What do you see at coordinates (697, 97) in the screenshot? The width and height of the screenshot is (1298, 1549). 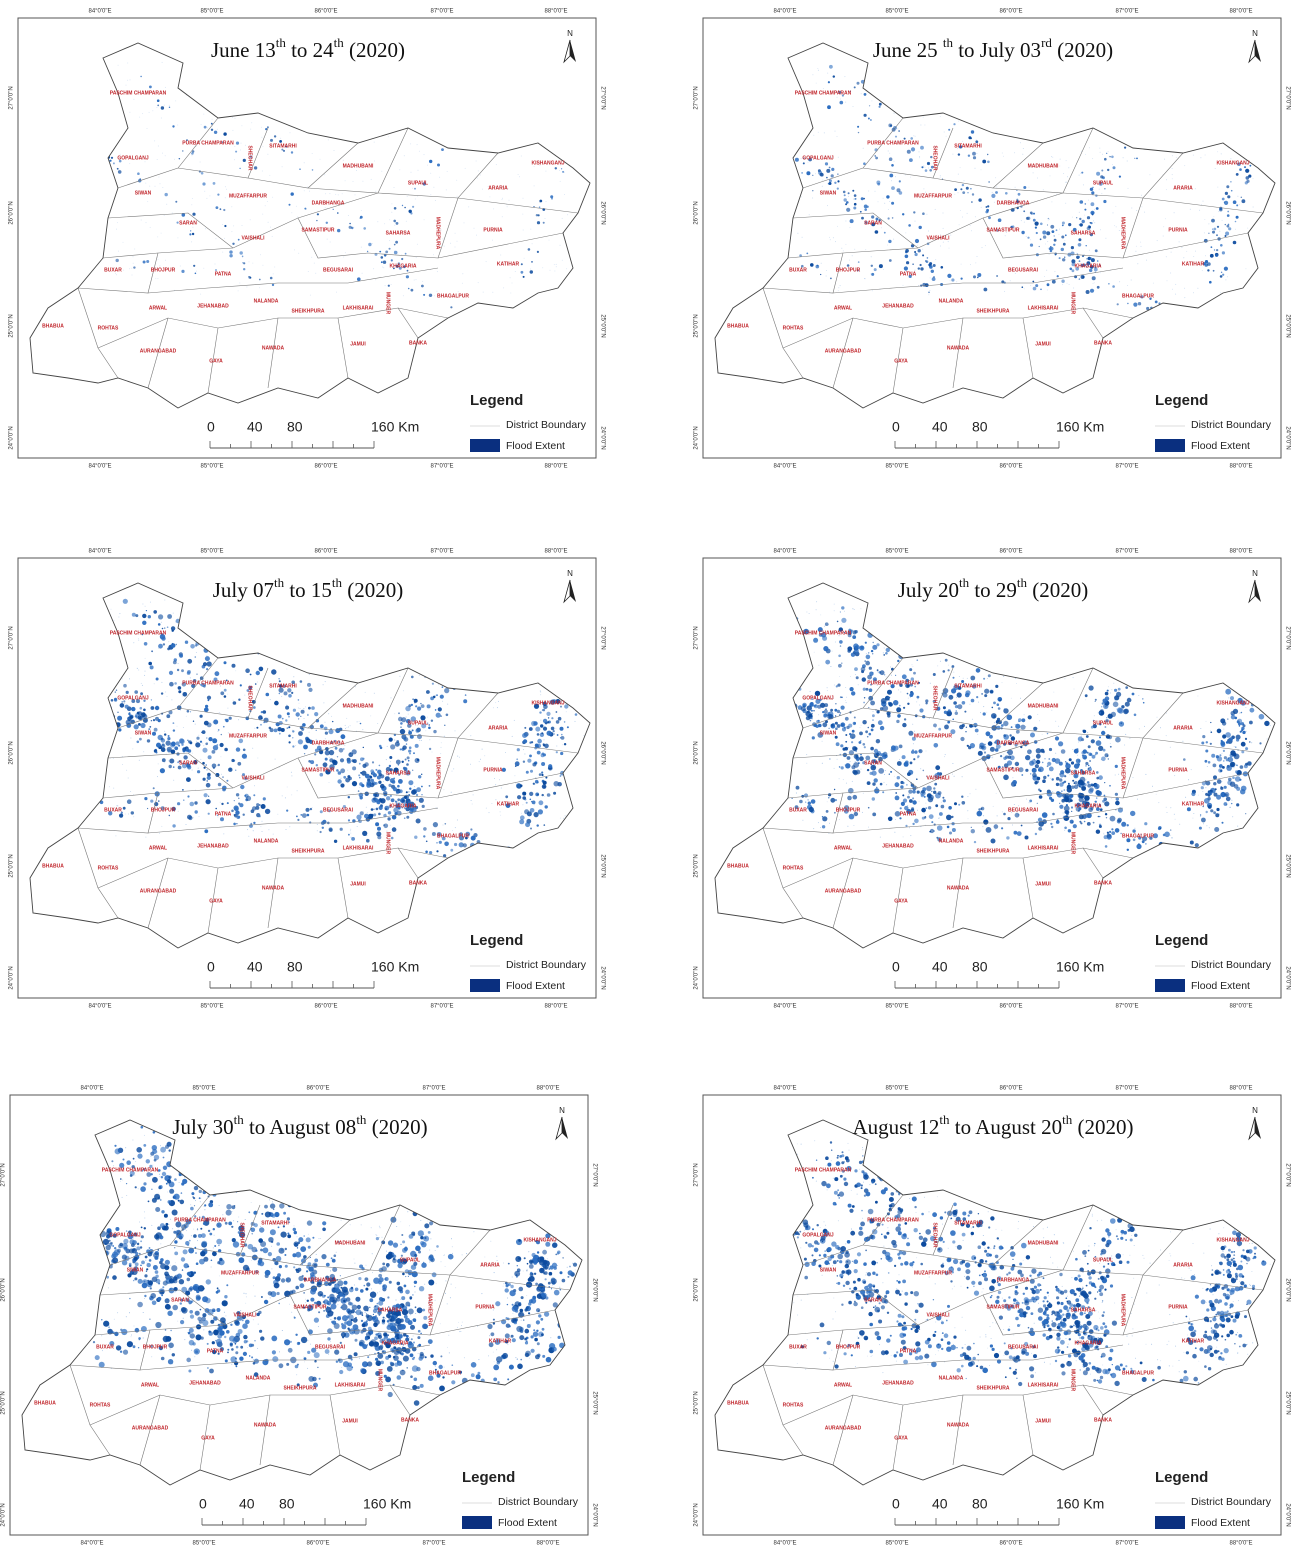 I see `latitude-label: 27°0'0"N` at bounding box center [697, 97].